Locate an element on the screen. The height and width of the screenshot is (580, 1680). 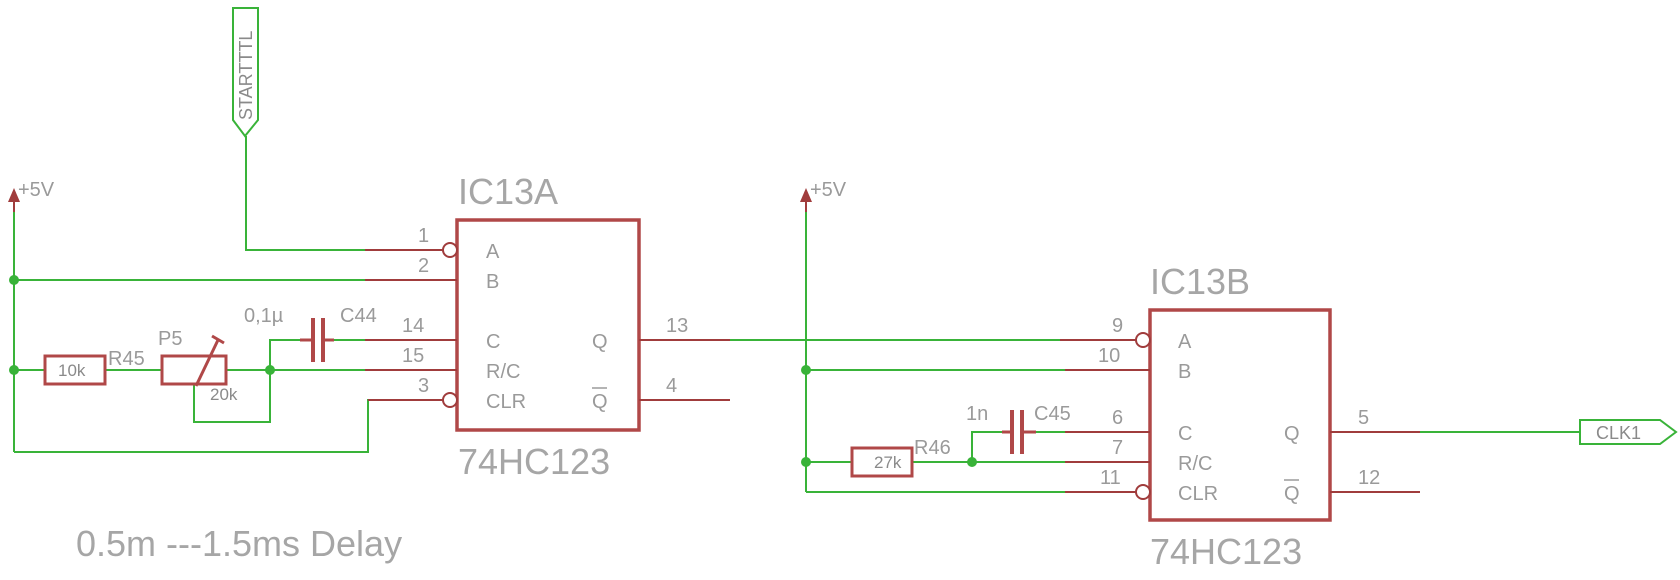
ic13a-label-q: Q is located at coordinates (600, 342).